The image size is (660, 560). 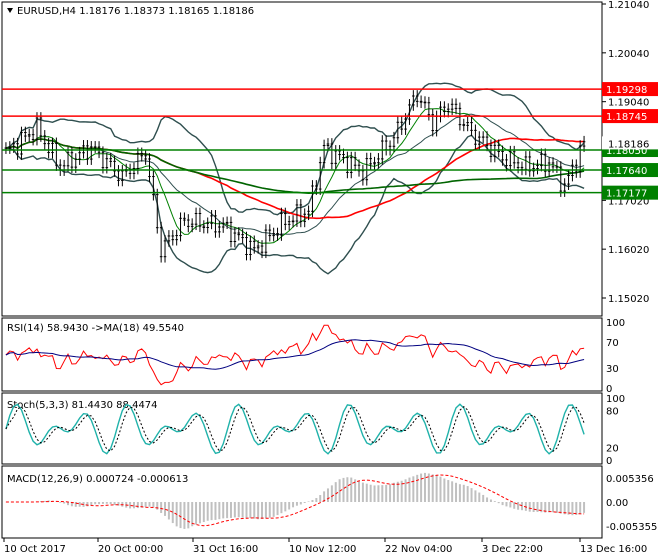 What do you see at coordinates (628, 54) in the screenshot?
I see `price-tick-label: 1.20040` at bounding box center [628, 54].